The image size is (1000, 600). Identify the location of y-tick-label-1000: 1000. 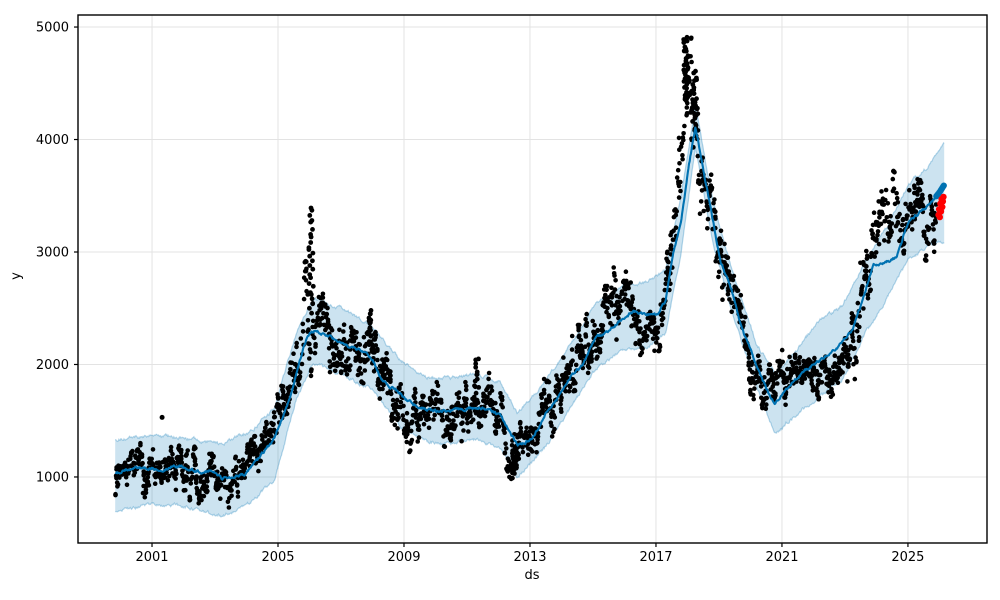
(52, 478).